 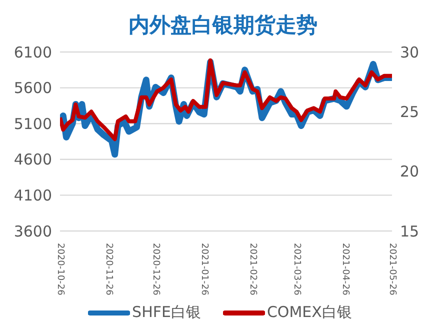 What do you see at coordinates (410, 52) in the screenshot?
I see `y2-tick-label: 30` at bounding box center [410, 52].